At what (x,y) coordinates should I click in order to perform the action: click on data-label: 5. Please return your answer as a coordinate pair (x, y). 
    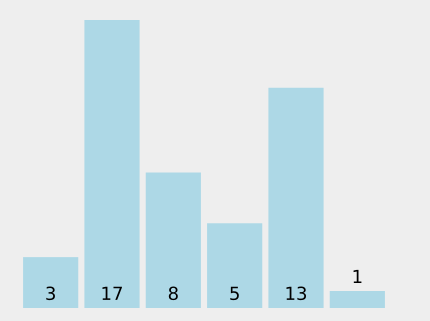
    Looking at the image, I should click on (234, 293).